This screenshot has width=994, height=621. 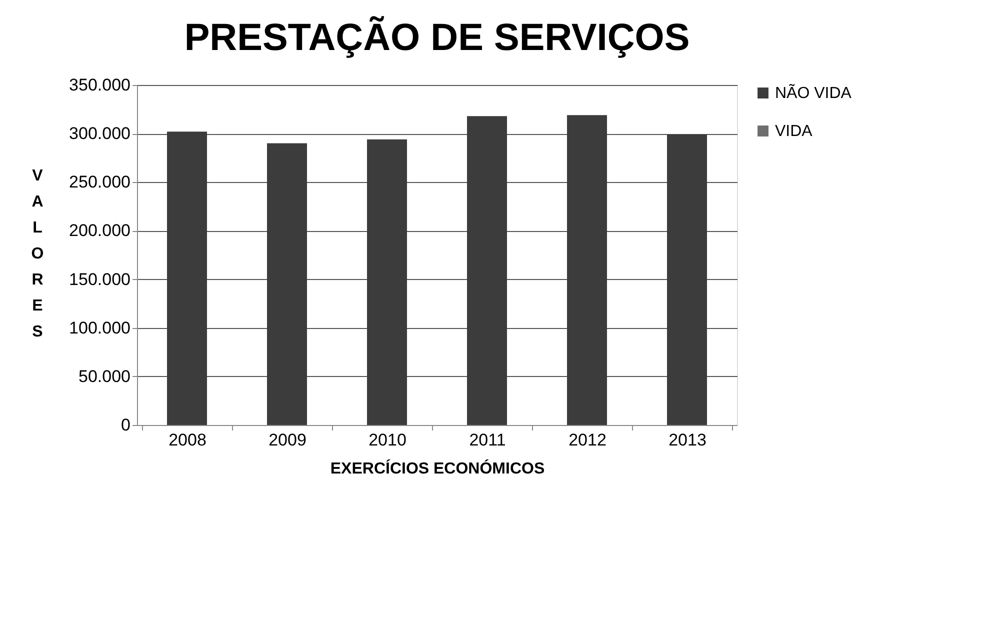 I want to click on x-axis-title: EXERCÍCIOS ECONÓMICOS, so click(x=437, y=468).